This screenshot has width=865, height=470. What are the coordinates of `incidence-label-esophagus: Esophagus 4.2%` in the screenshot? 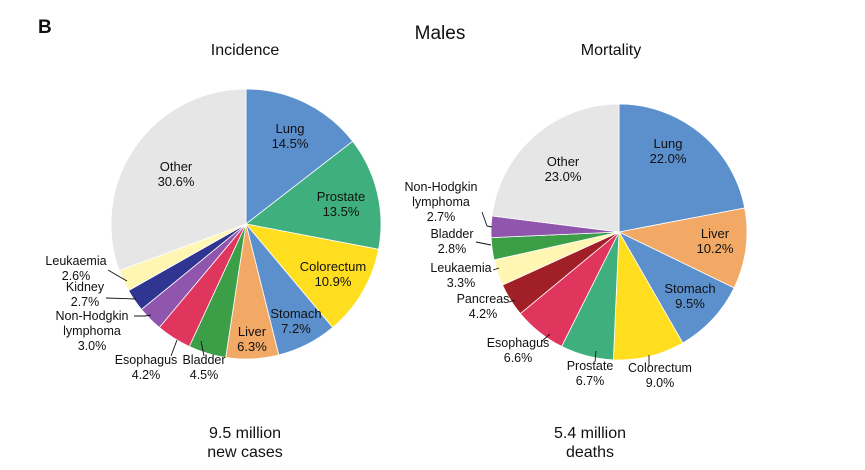 It's located at (146, 367).